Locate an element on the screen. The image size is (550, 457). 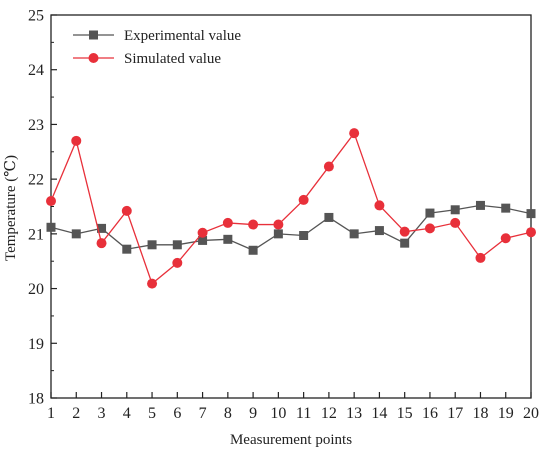
y-tick-label: 24 is located at coordinates (36, 70).